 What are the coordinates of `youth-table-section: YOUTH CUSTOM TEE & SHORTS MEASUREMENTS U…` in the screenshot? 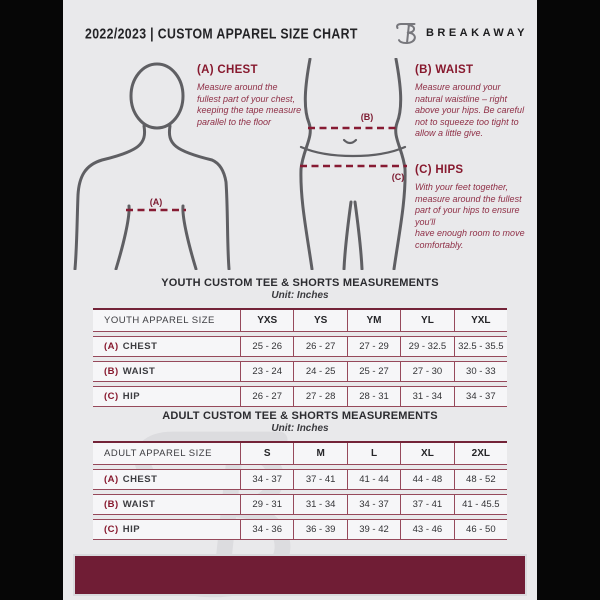 It's located at (300, 342).